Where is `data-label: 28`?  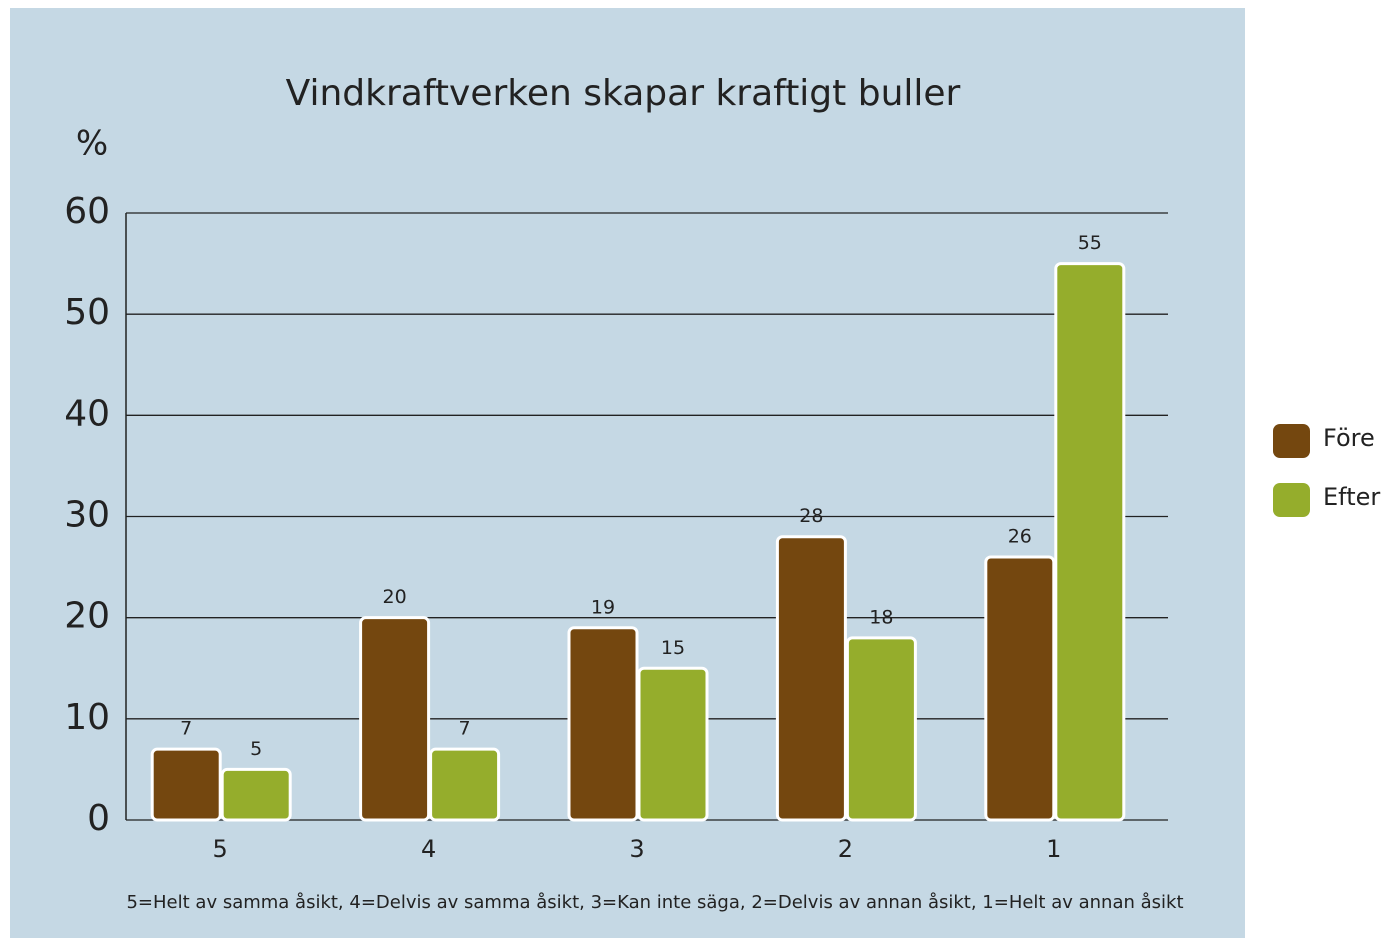
data-label: 28 is located at coordinates (811, 516).